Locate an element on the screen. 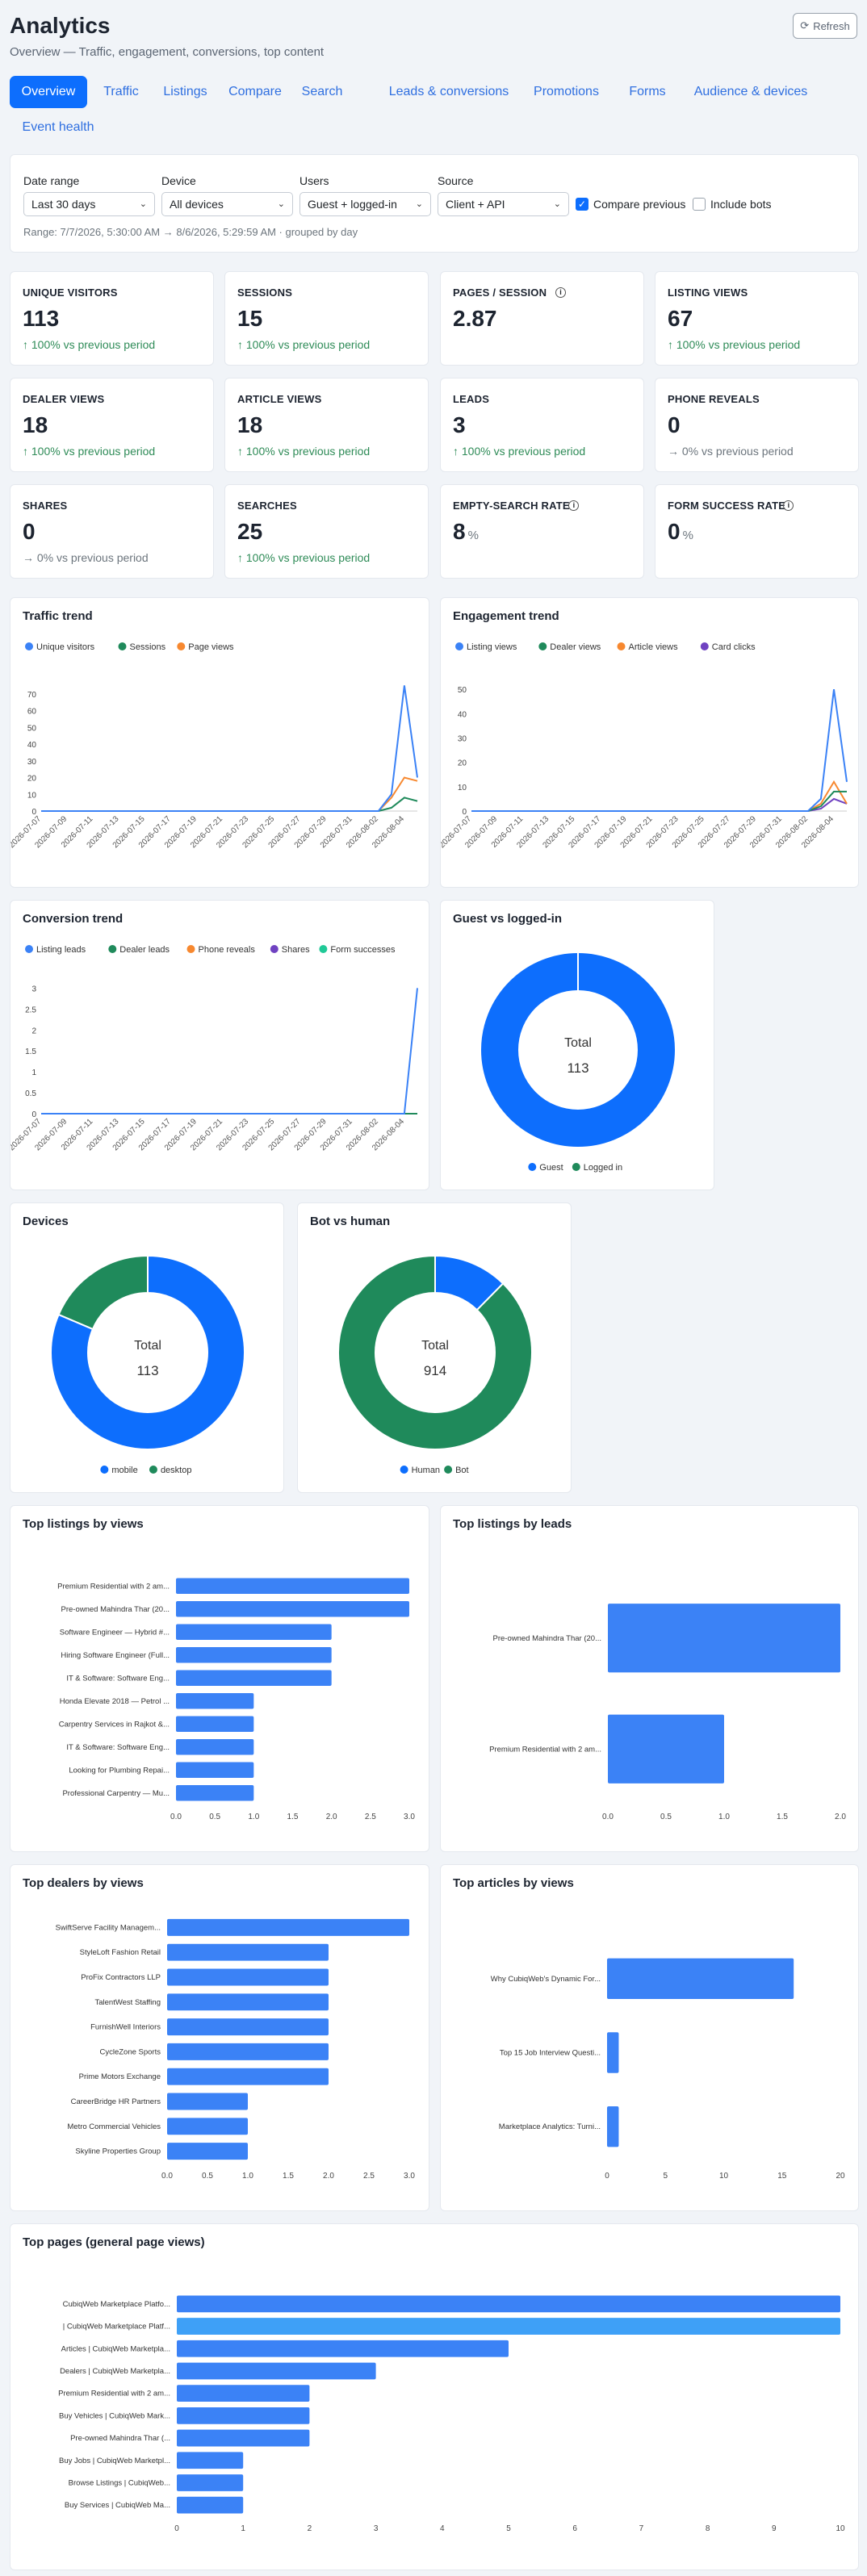 The width and height of the screenshot is (867, 2576). kpi-value-number: 15 is located at coordinates (250, 318).